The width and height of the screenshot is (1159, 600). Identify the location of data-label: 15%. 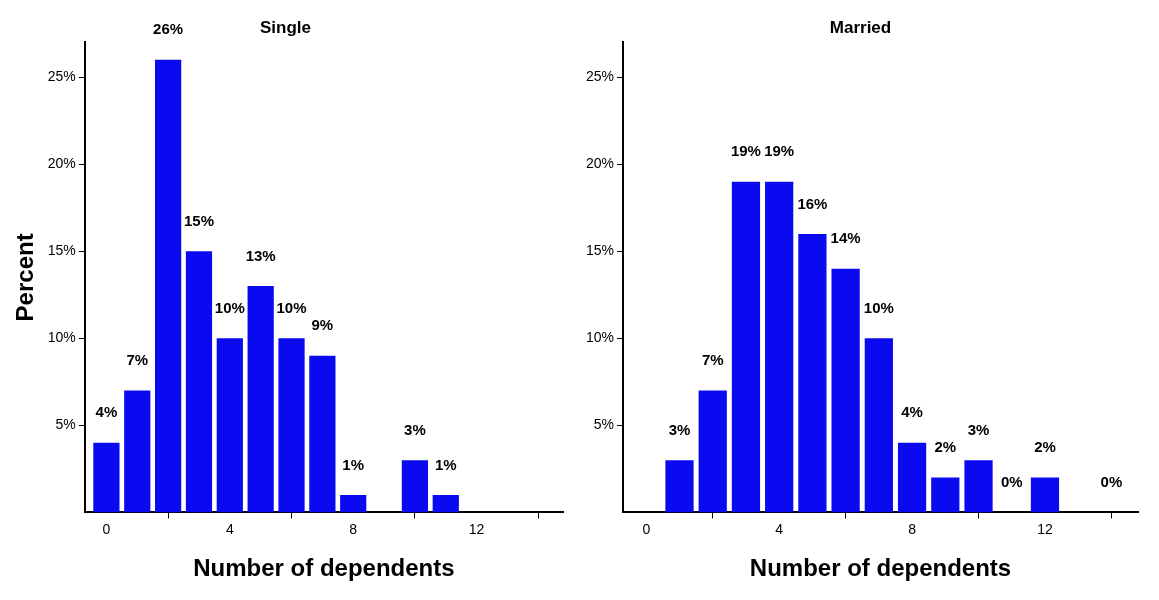
(198, 220).